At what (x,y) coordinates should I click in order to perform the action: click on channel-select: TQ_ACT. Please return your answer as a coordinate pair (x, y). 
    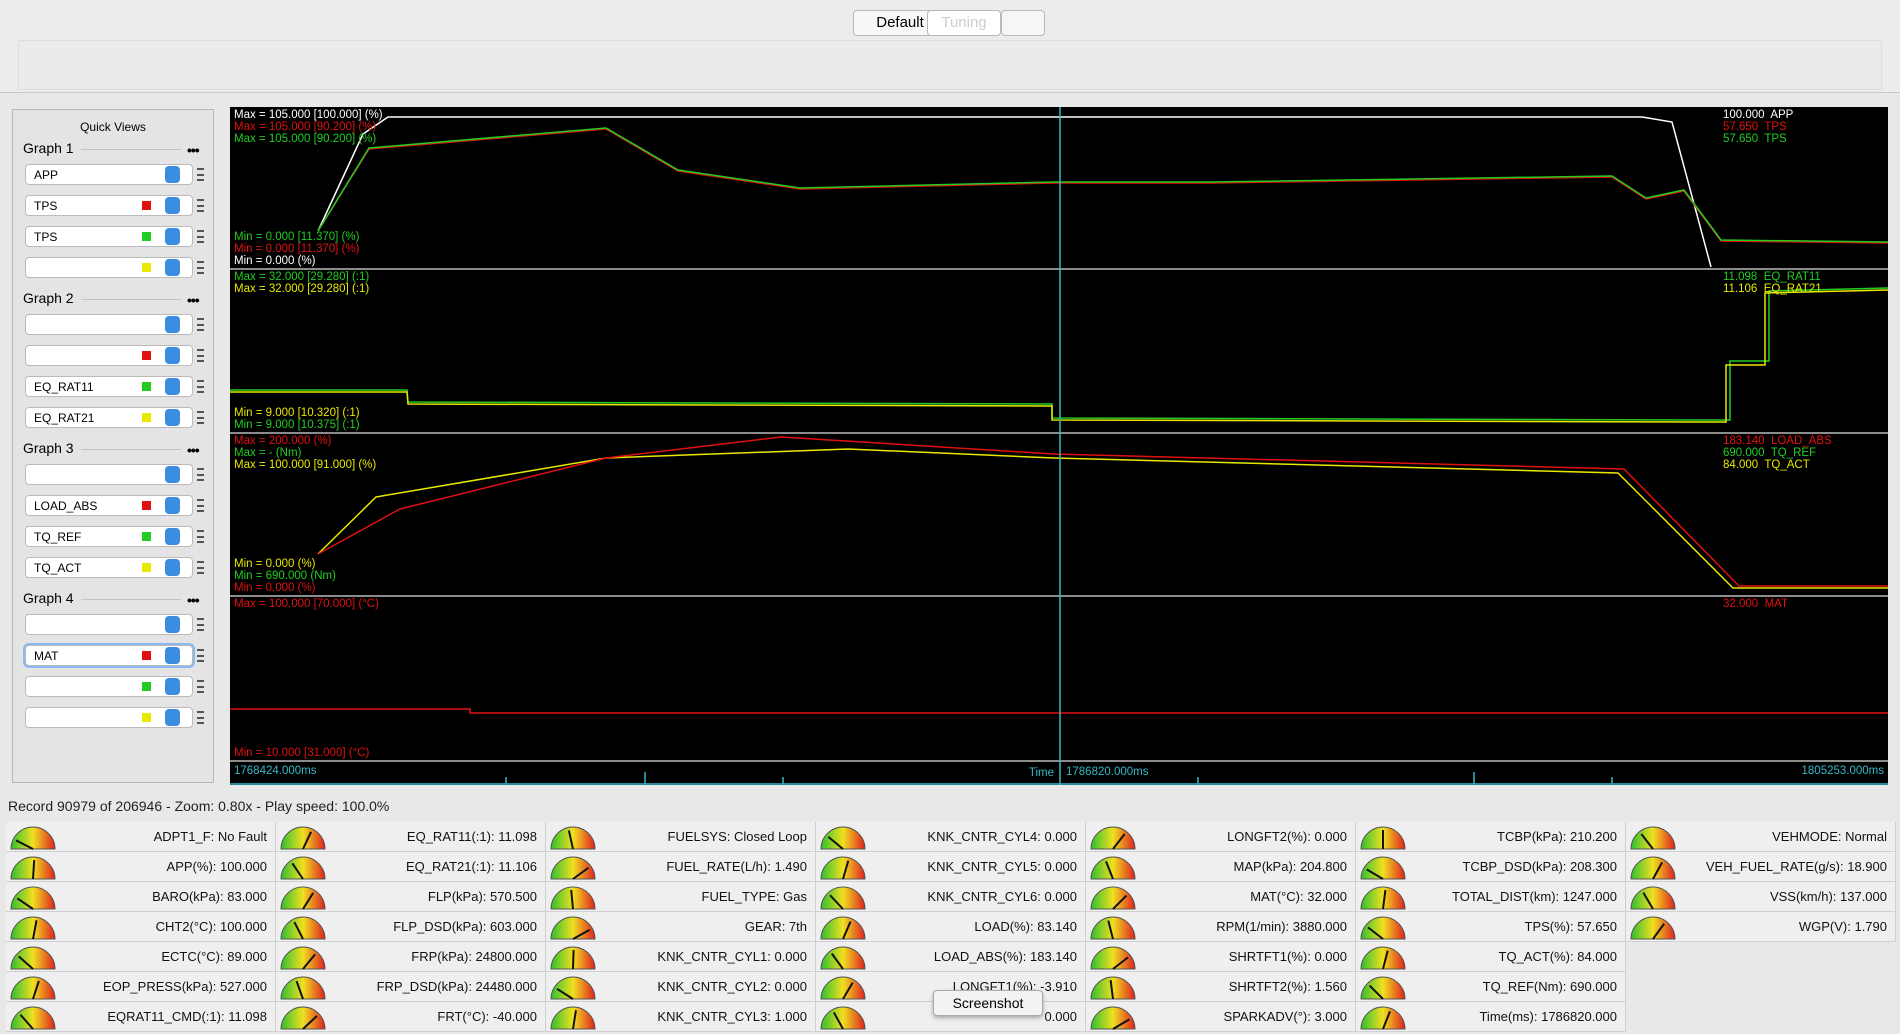
    Looking at the image, I should click on (109, 567).